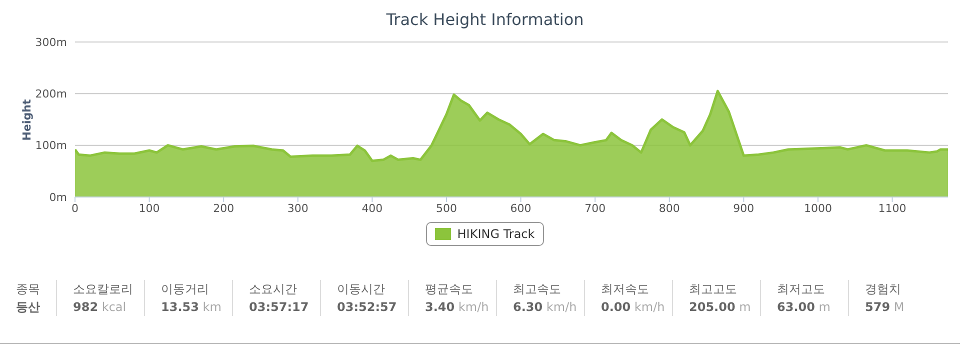  Describe the element at coordinates (743, 208) in the screenshot. I see `x-tick-label: 900` at that location.